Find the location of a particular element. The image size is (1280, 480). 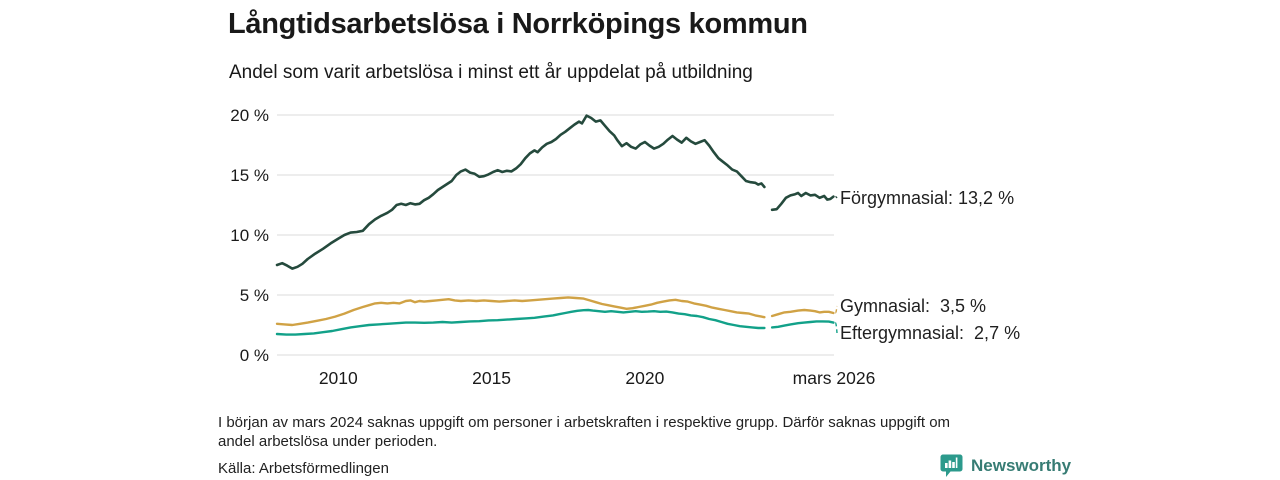

y-tick-label: 20 % is located at coordinates (249, 115).